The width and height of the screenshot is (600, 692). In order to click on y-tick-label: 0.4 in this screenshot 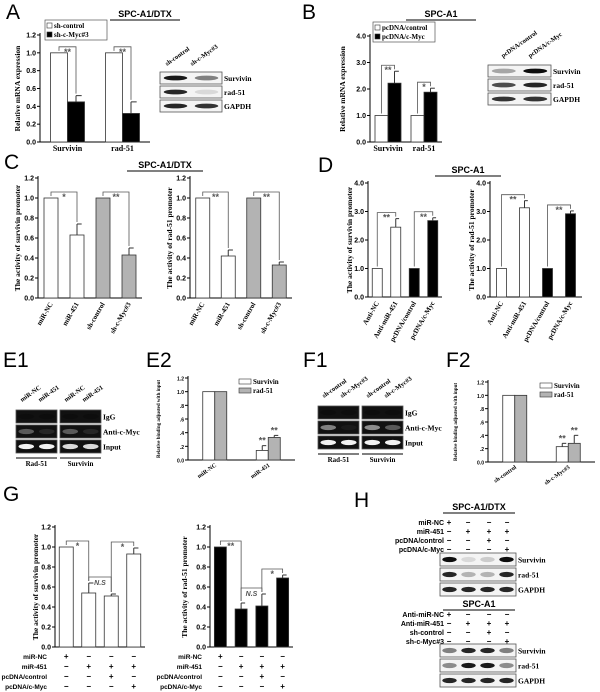, I will do `click(31, 107)`.